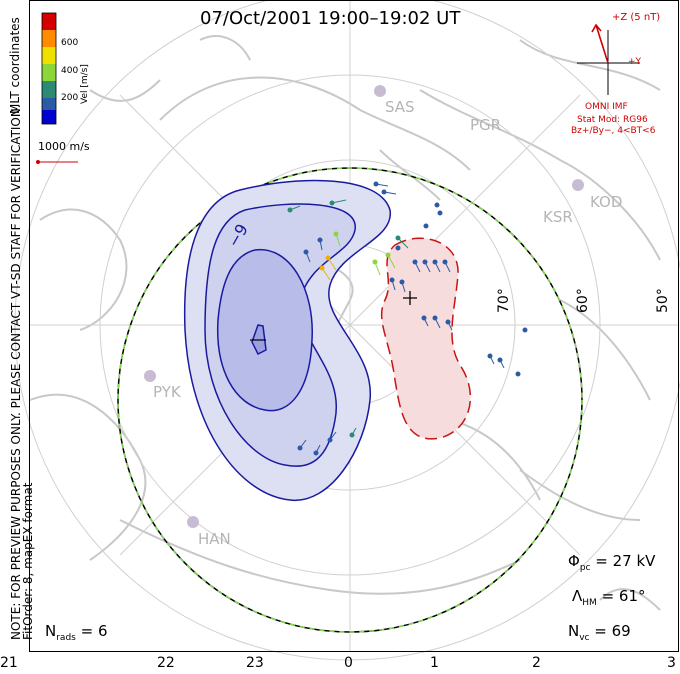 This screenshot has width=680, height=674. Describe the element at coordinates (671, 663) in the screenshot. I see `mlt-tick-3: 3` at that location.